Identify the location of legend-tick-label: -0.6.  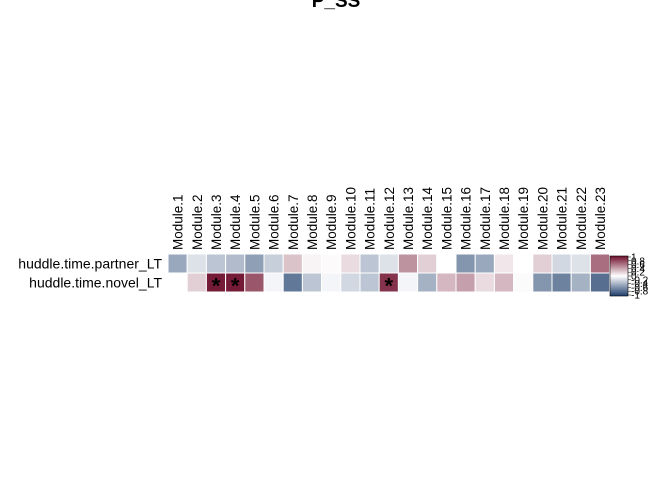
(640, 288).